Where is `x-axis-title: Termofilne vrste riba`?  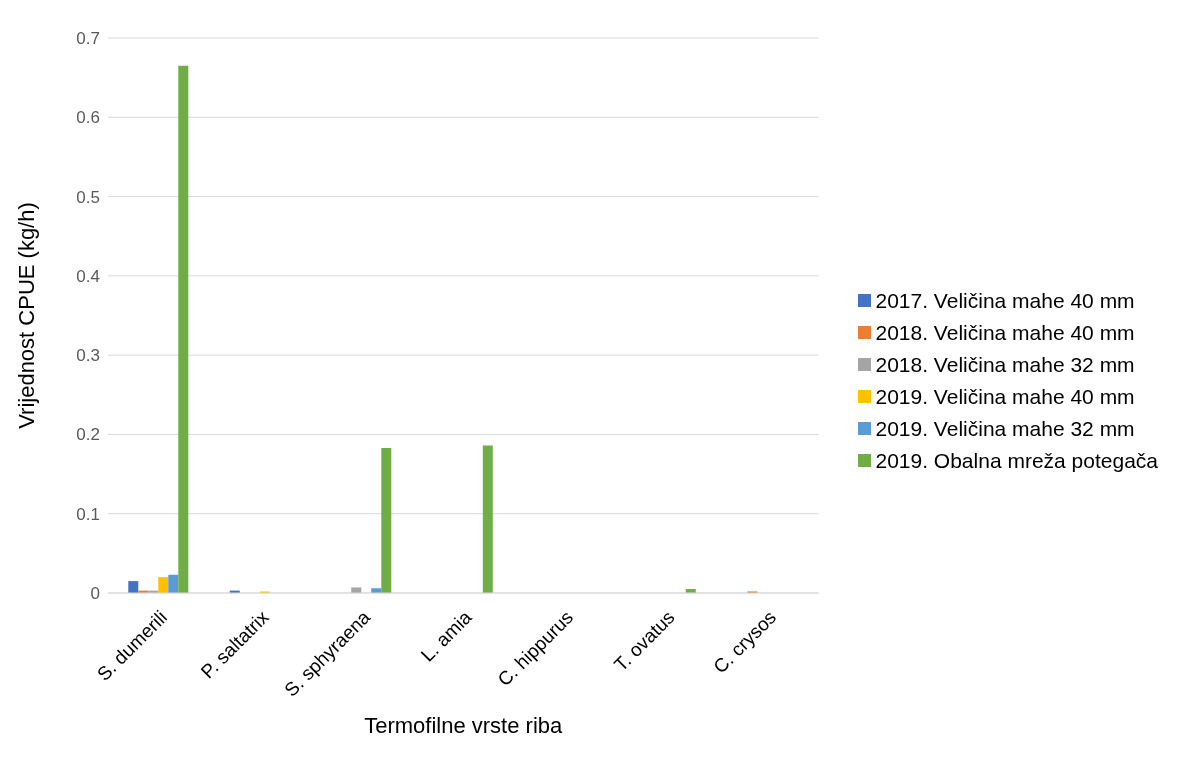 x-axis-title: Termofilne vrste riba is located at coordinates (464, 725).